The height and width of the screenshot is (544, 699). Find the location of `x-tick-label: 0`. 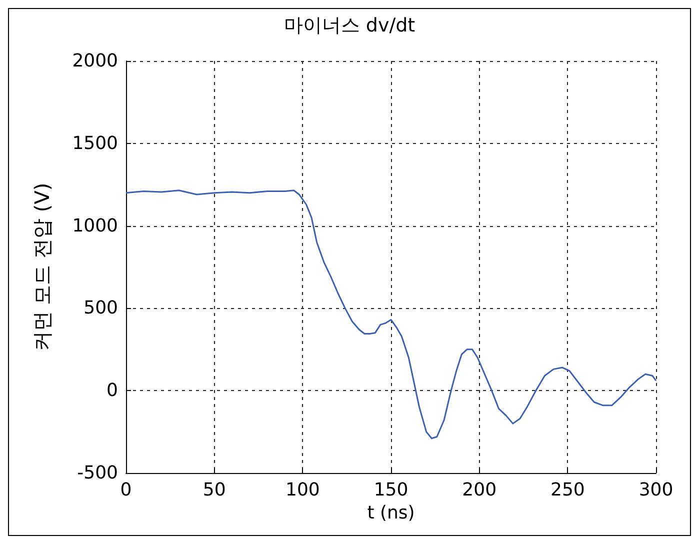

x-tick-label: 0 is located at coordinates (126, 490).